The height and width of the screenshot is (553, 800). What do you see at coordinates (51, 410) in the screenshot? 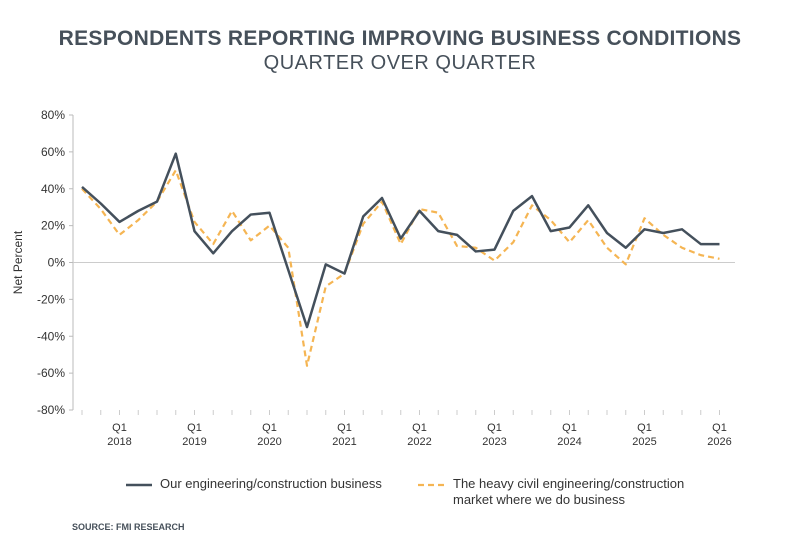
I see `y-tick-label: -80%` at bounding box center [51, 410].